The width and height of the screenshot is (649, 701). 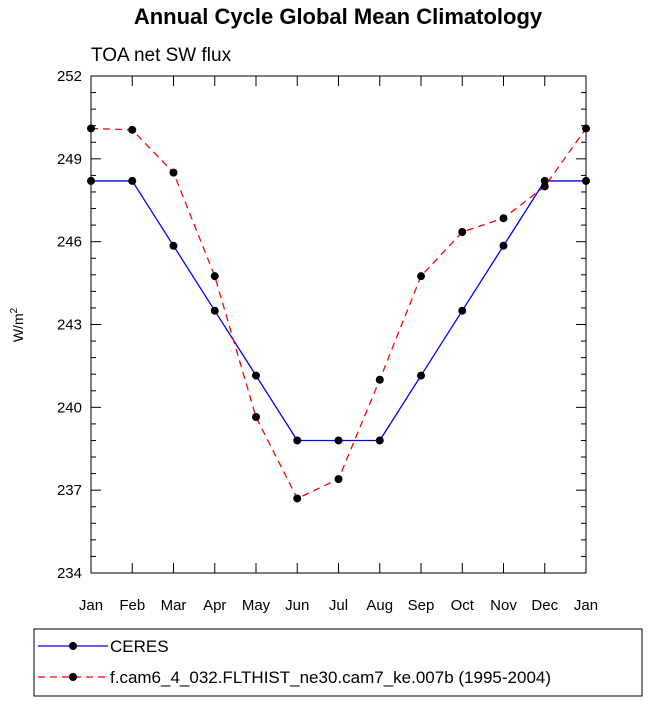 I want to click on y-axis-title-superscript: 2, so click(x=14, y=310).